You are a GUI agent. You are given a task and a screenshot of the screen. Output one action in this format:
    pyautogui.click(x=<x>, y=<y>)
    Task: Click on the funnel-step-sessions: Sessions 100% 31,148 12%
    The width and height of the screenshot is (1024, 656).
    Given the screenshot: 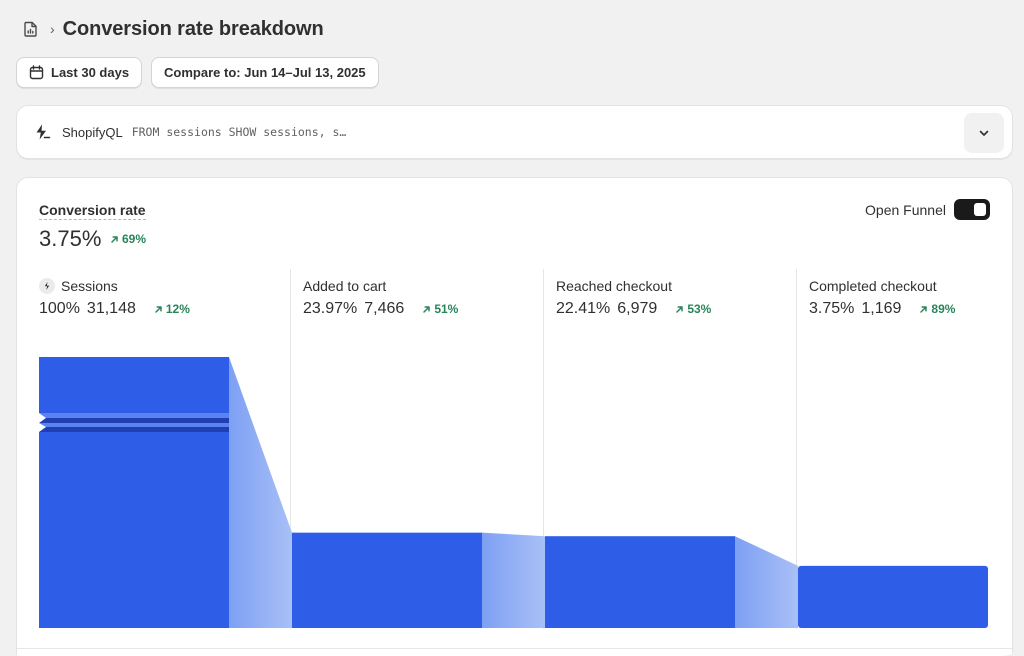 What is the action you would take?
    pyautogui.click(x=114, y=298)
    